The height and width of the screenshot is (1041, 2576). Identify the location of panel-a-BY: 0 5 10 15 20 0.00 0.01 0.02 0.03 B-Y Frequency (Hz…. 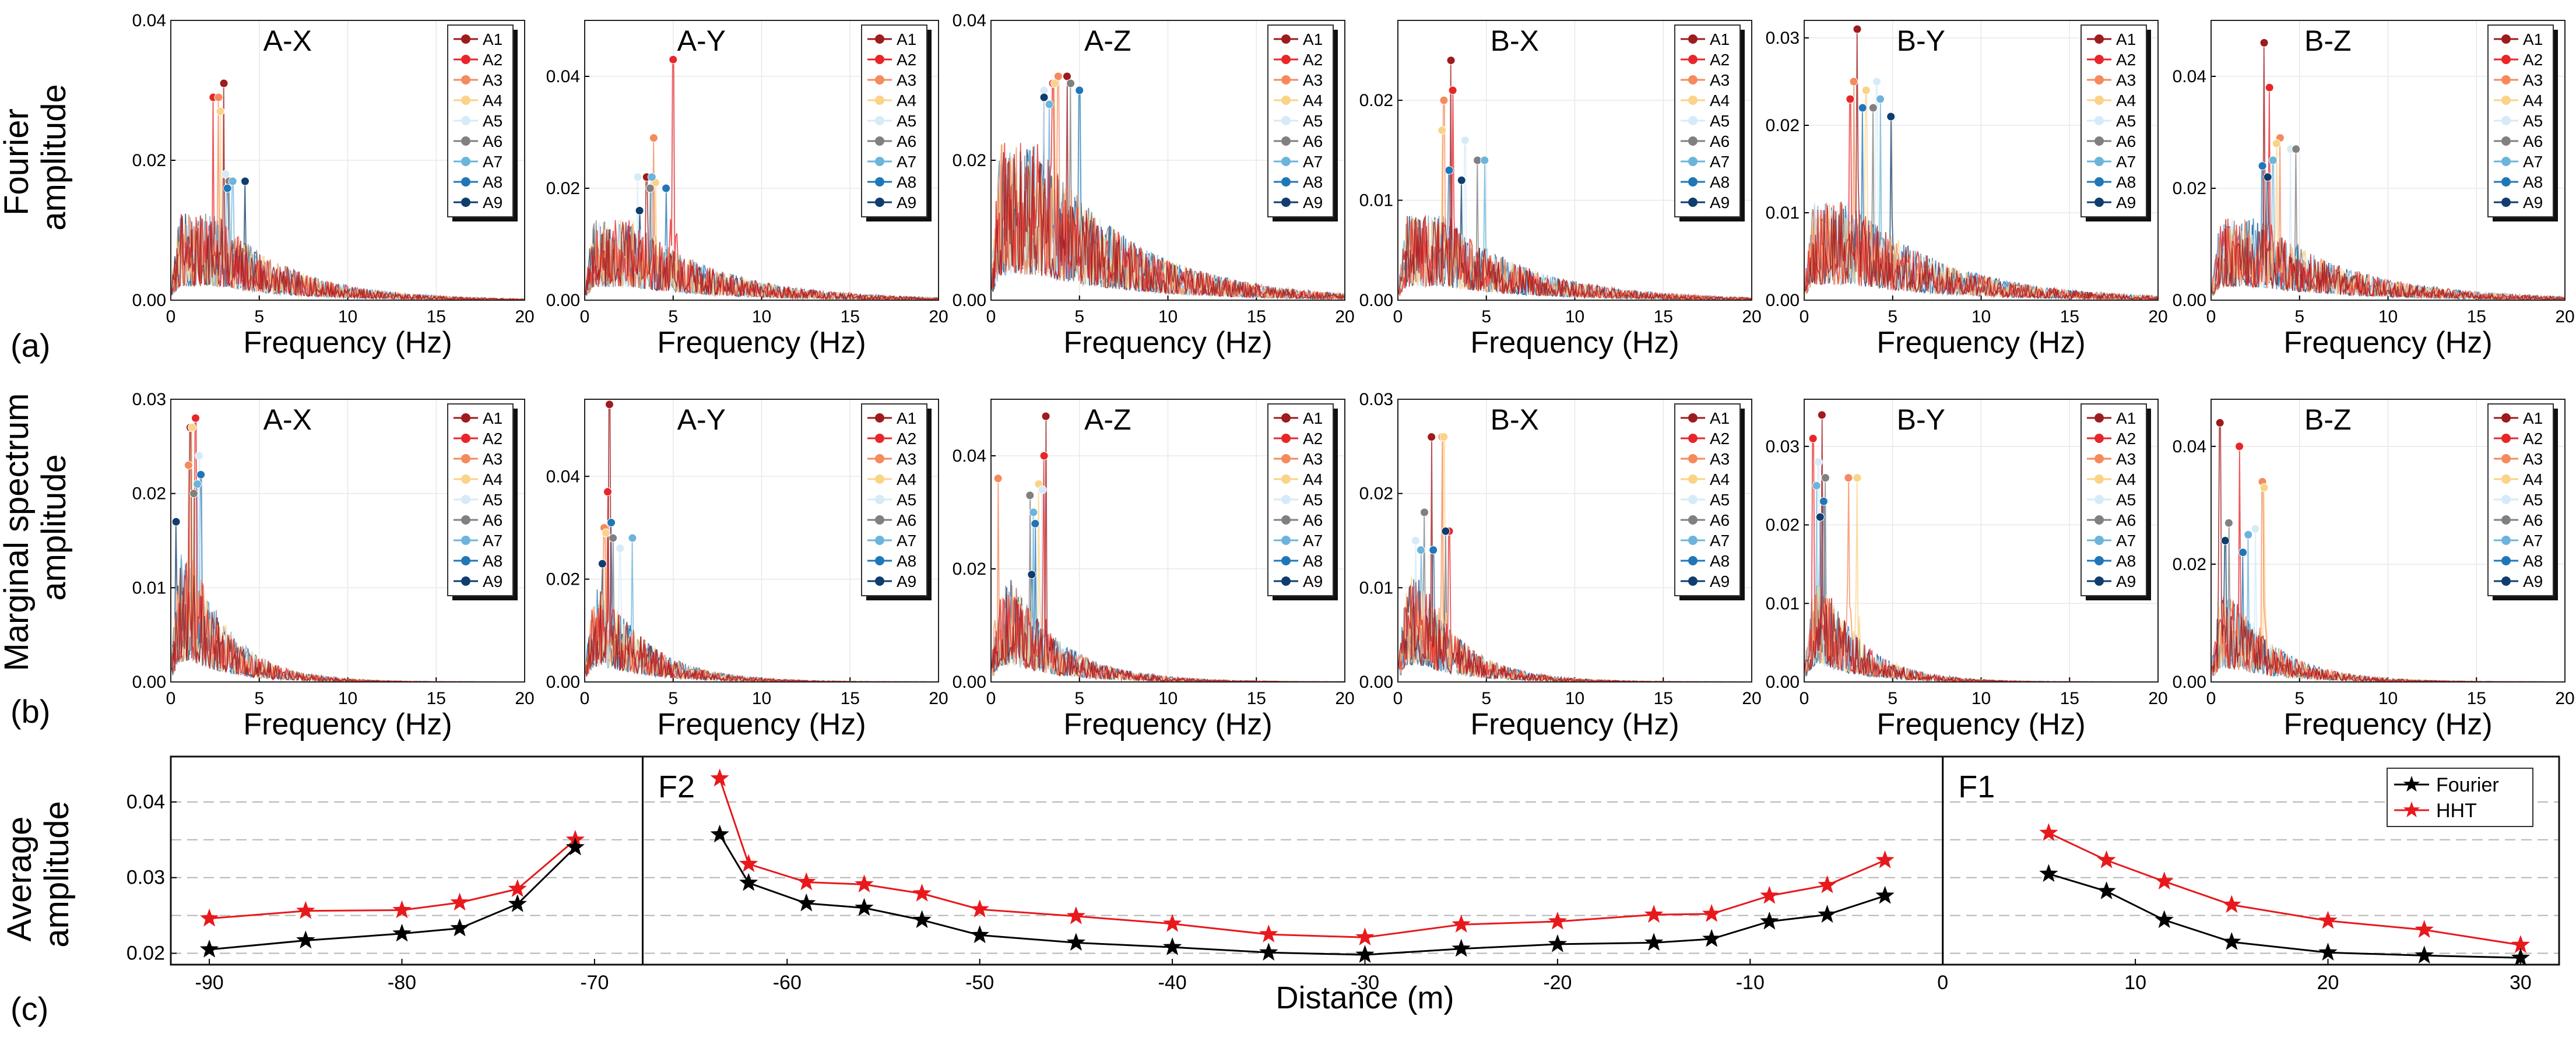
(1967, 190).